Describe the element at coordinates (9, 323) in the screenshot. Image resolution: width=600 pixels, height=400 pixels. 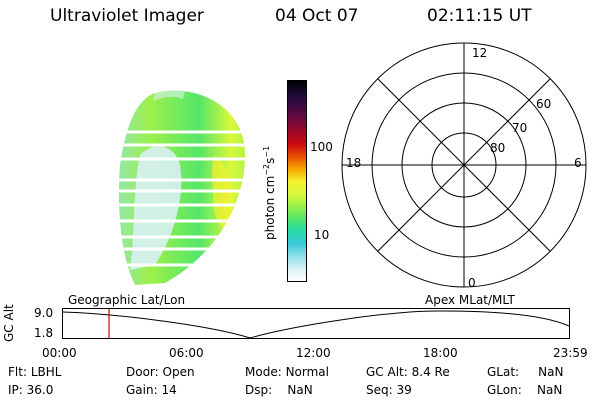
I see `timeline-ylabel: GC Alt` at that location.